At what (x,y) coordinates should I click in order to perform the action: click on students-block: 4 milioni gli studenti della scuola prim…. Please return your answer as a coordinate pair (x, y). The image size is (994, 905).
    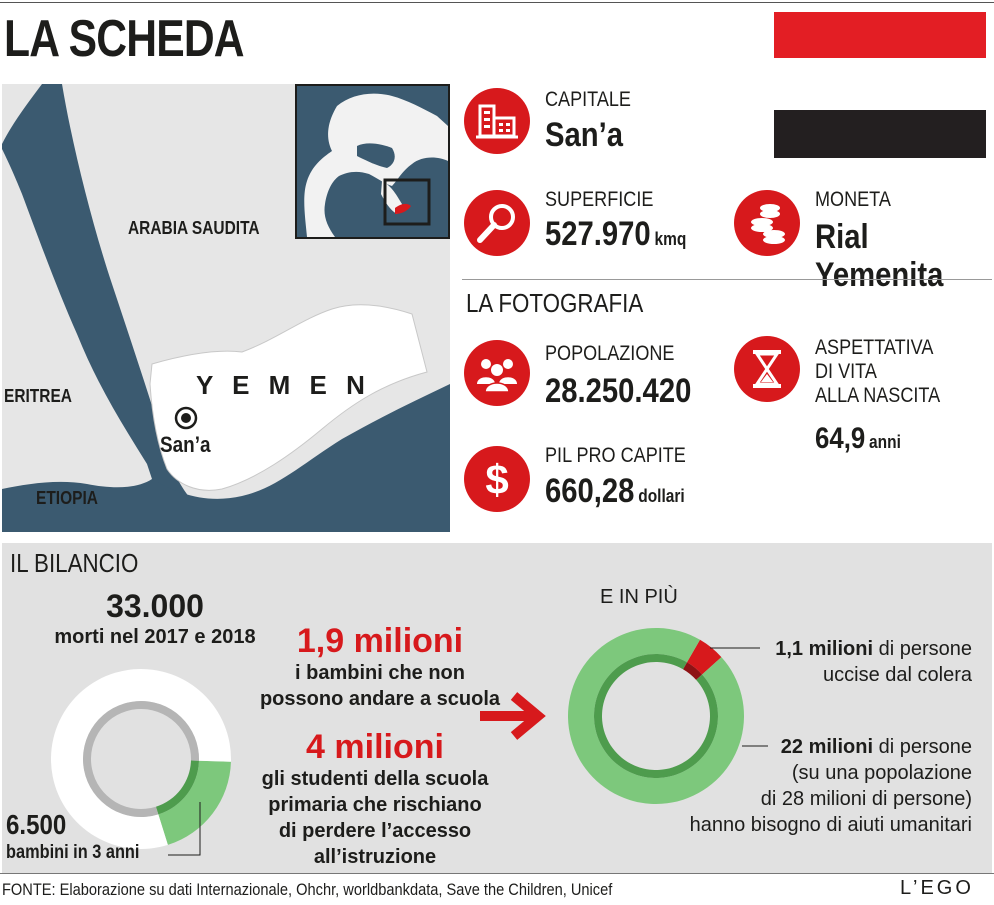
    Looking at the image, I should click on (375, 799).